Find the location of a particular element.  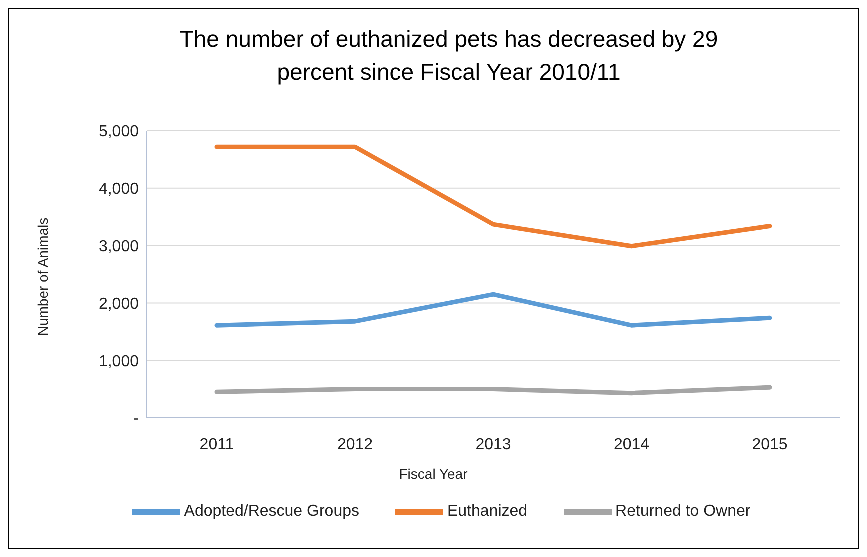

x-tick-label: 2012 is located at coordinates (355, 445).